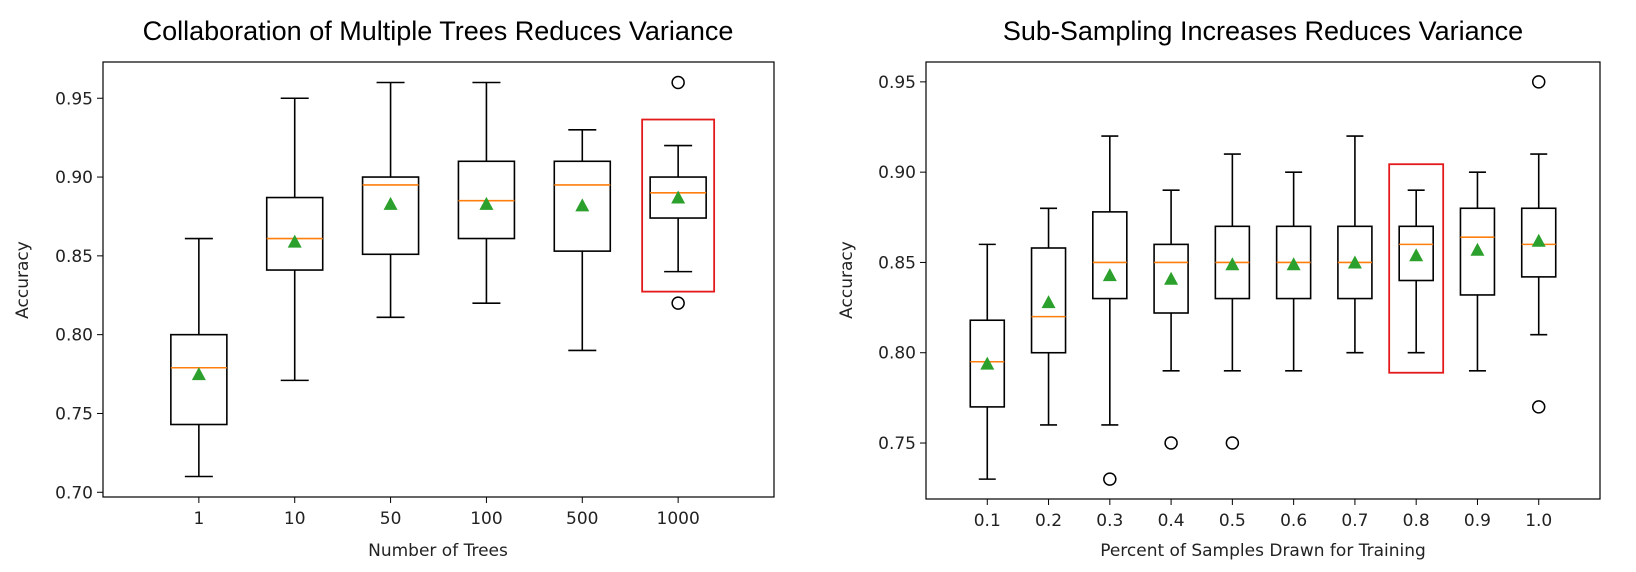 The height and width of the screenshot is (572, 1636). Describe the element at coordinates (582, 519) in the screenshot. I see `x-tick-label: 500` at that location.